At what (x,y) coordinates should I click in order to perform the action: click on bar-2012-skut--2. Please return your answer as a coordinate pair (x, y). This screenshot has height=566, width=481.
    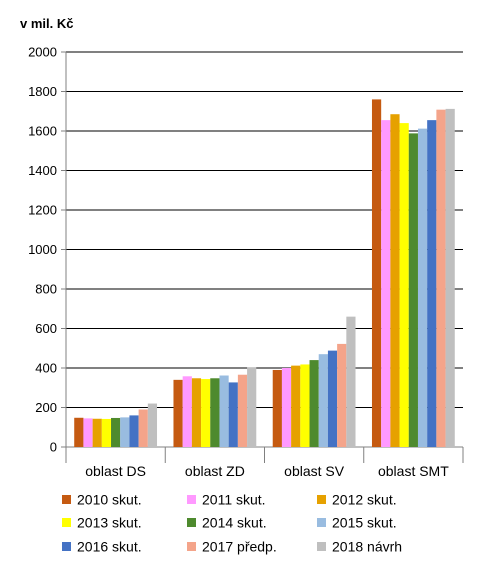
    Looking at the image, I should click on (296, 406).